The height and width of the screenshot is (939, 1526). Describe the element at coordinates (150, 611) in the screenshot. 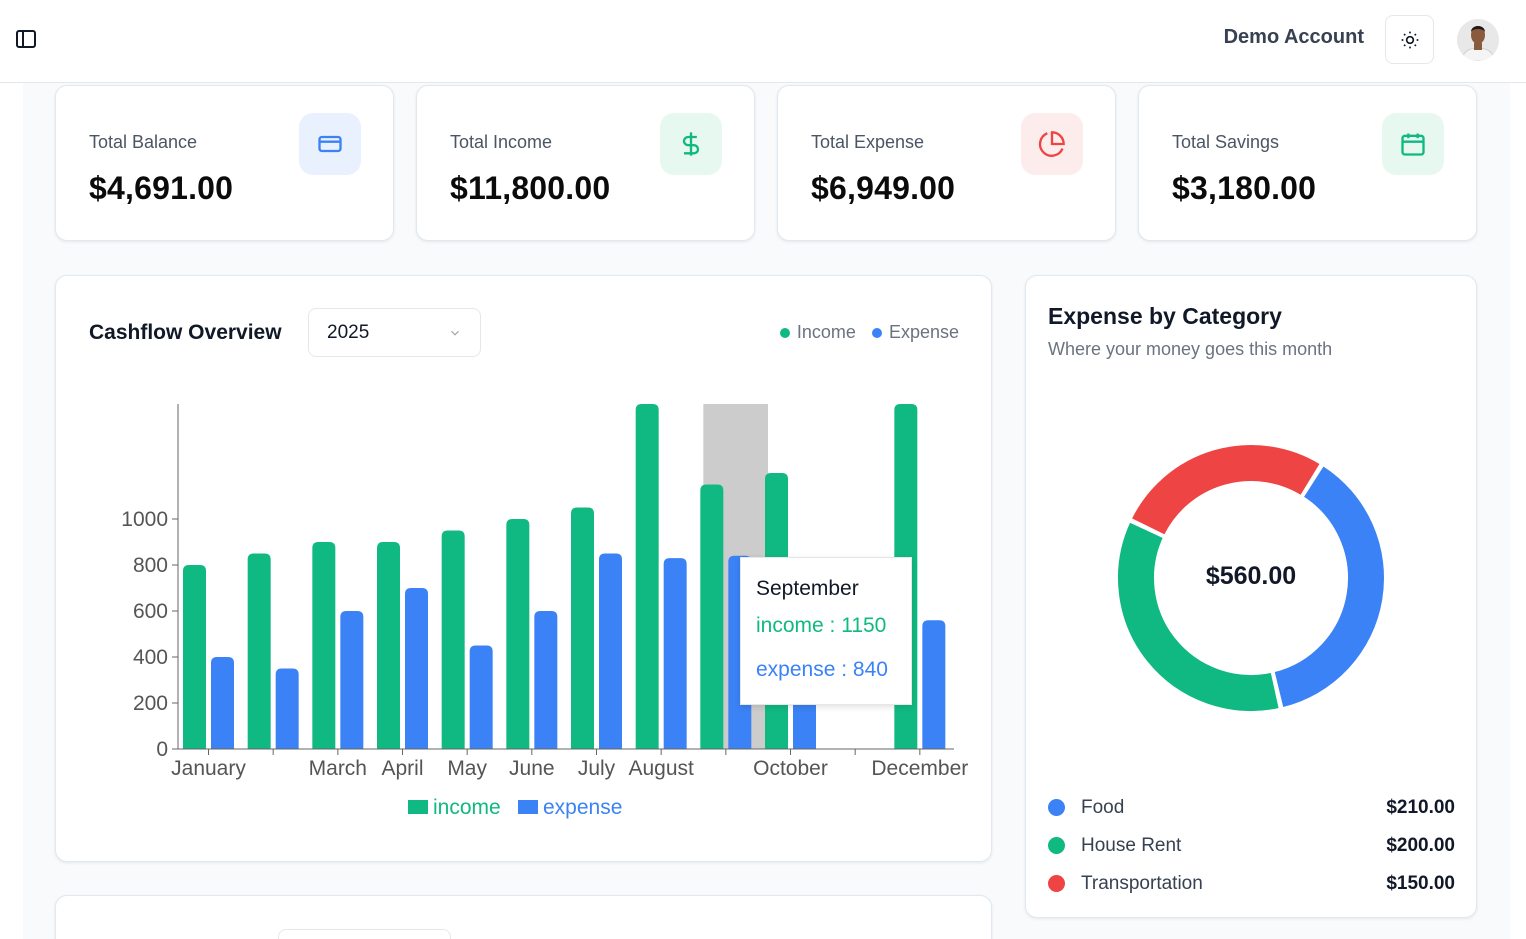

I see `y-tick-label: 600` at that location.